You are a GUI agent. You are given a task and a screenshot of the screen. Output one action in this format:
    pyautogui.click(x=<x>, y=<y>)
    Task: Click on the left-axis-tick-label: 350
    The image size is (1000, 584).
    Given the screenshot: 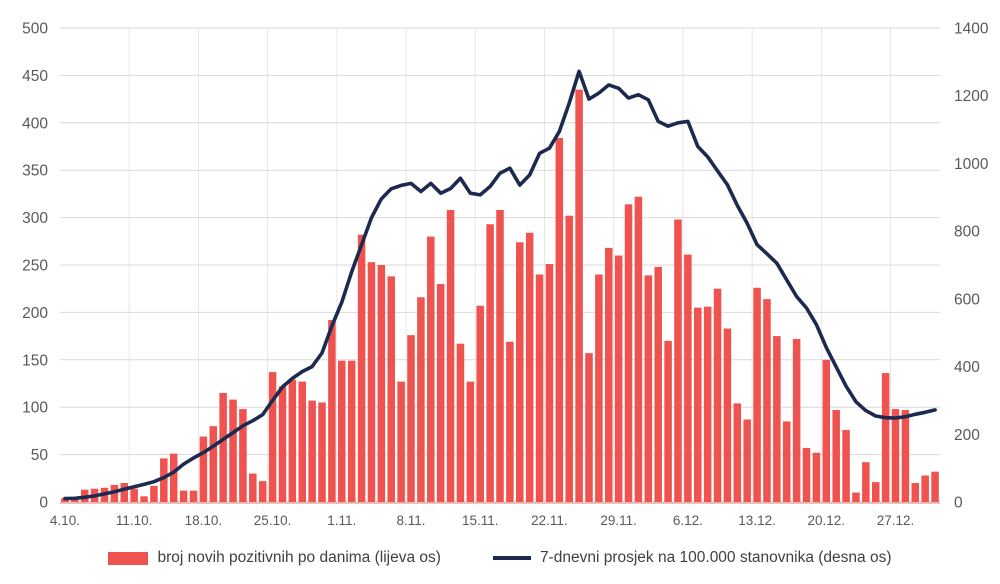 What is the action you would take?
    pyautogui.click(x=35, y=171)
    